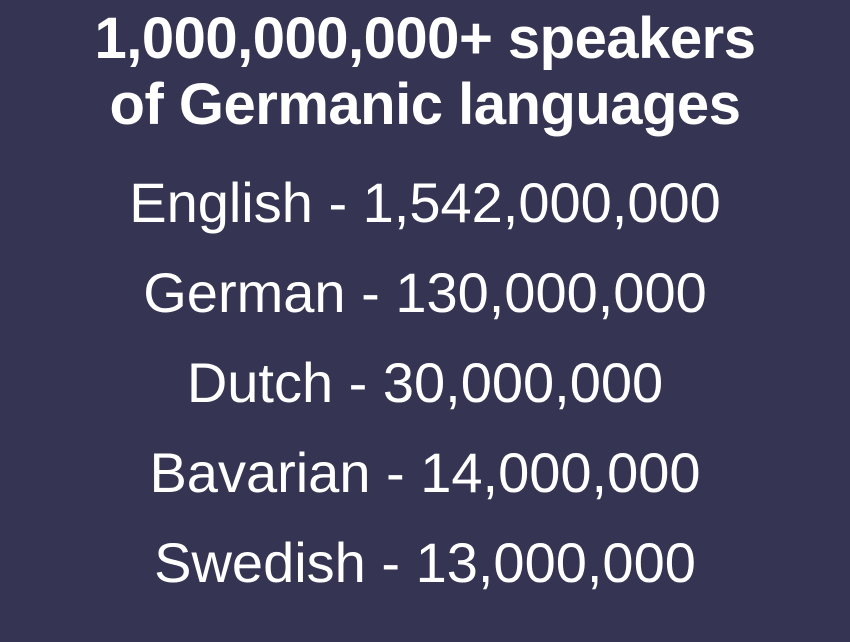 The width and height of the screenshot is (850, 642). I want to click on title-line-1: 1,000,000,000+ speakers, so click(425, 38).